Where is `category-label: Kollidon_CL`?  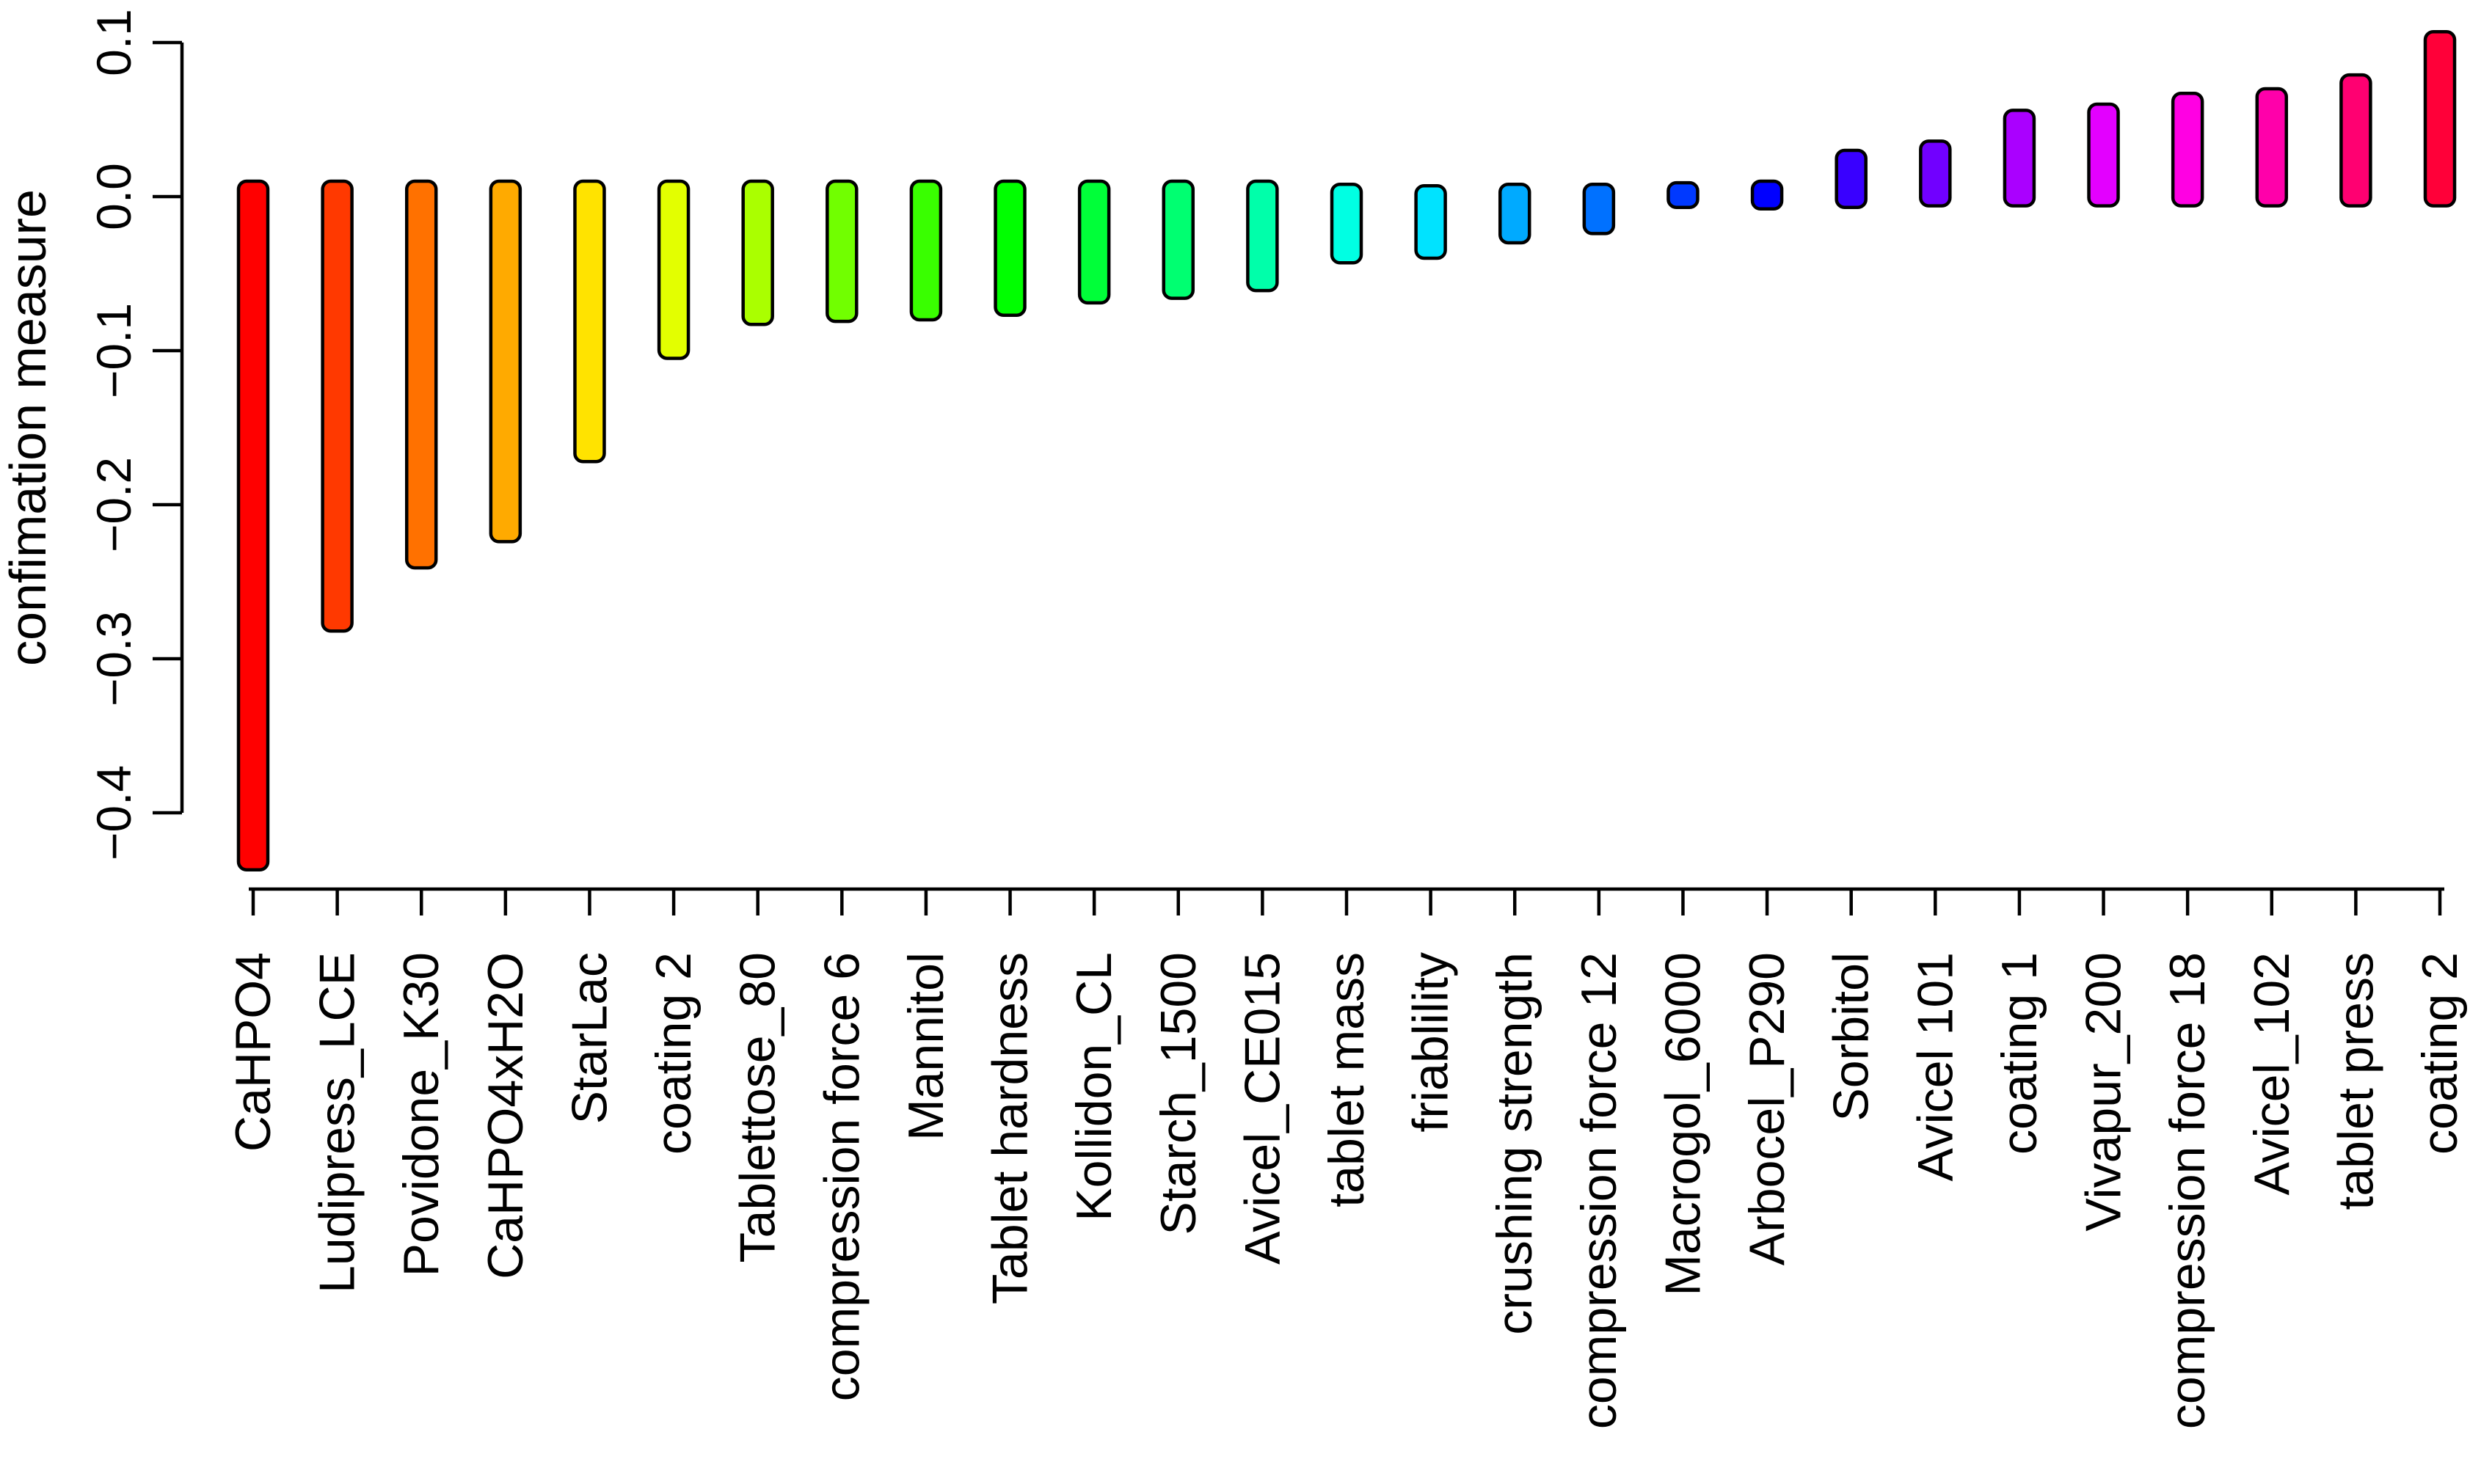
category-label: Kollidon_CL is located at coordinates (1094, 1086).